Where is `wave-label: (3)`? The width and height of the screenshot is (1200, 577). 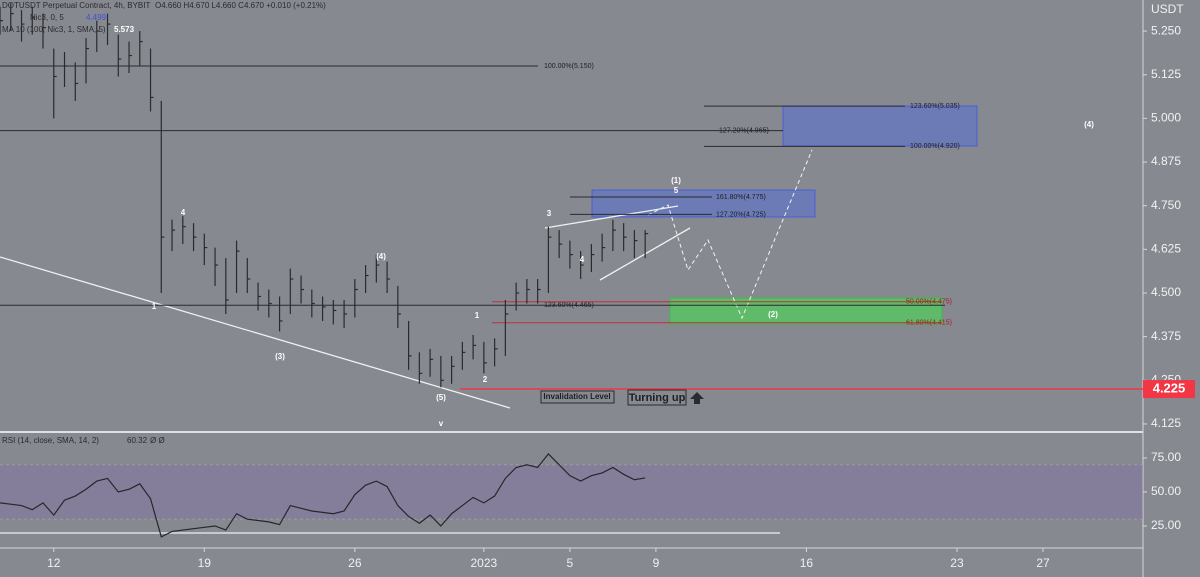 wave-label: (3) is located at coordinates (280, 356).